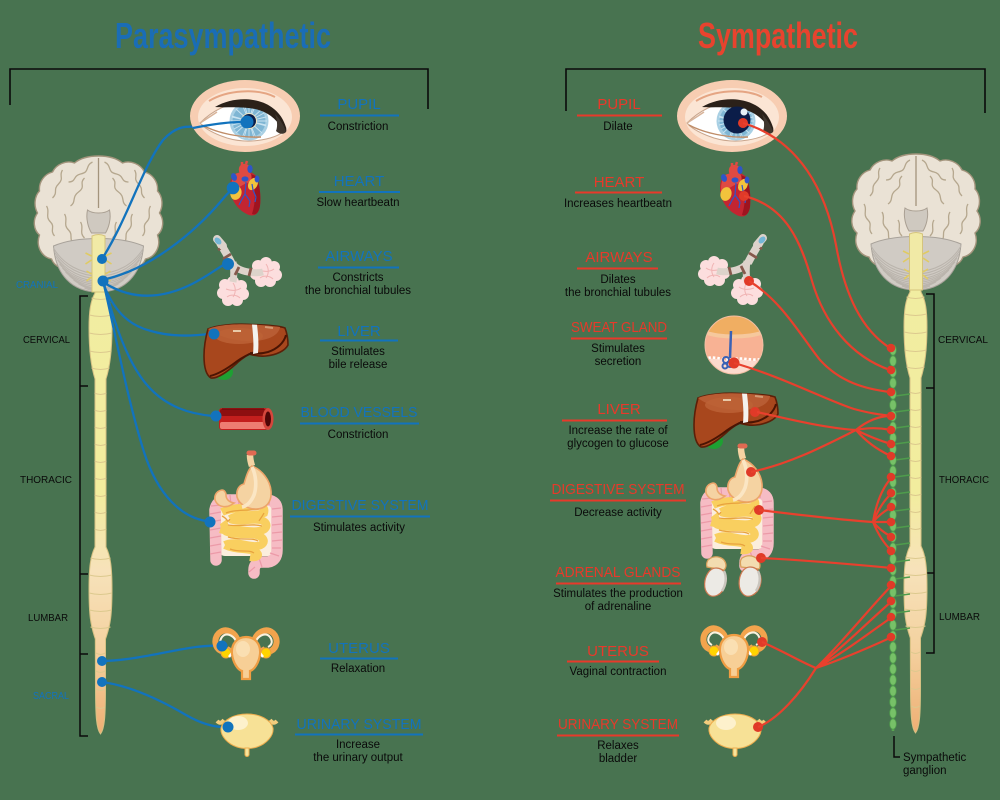 Image resolution: width=1000 pixels, height=800 pixels. What do you see at coordinates (358, 669) in the screenshot?
I see `svg-text: Relaxation` at bounding box center [358, 669].